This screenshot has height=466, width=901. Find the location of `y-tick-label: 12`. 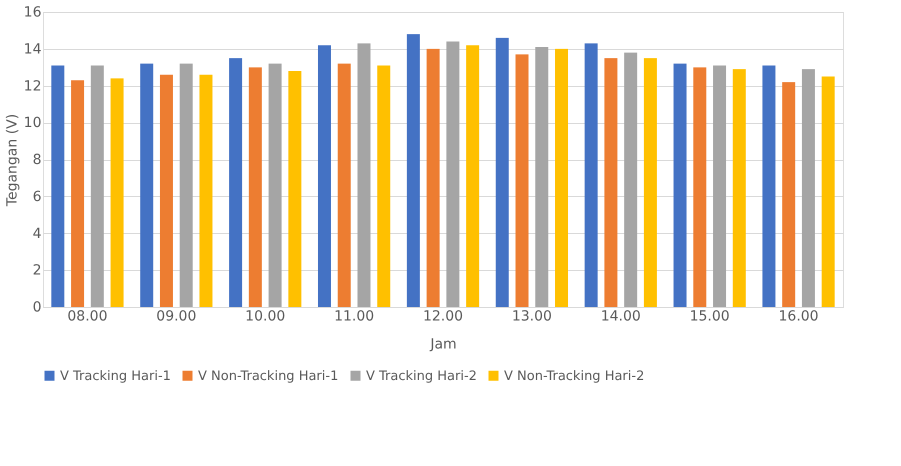

y-tick-label: 12 is located at coordinates (33, 86).